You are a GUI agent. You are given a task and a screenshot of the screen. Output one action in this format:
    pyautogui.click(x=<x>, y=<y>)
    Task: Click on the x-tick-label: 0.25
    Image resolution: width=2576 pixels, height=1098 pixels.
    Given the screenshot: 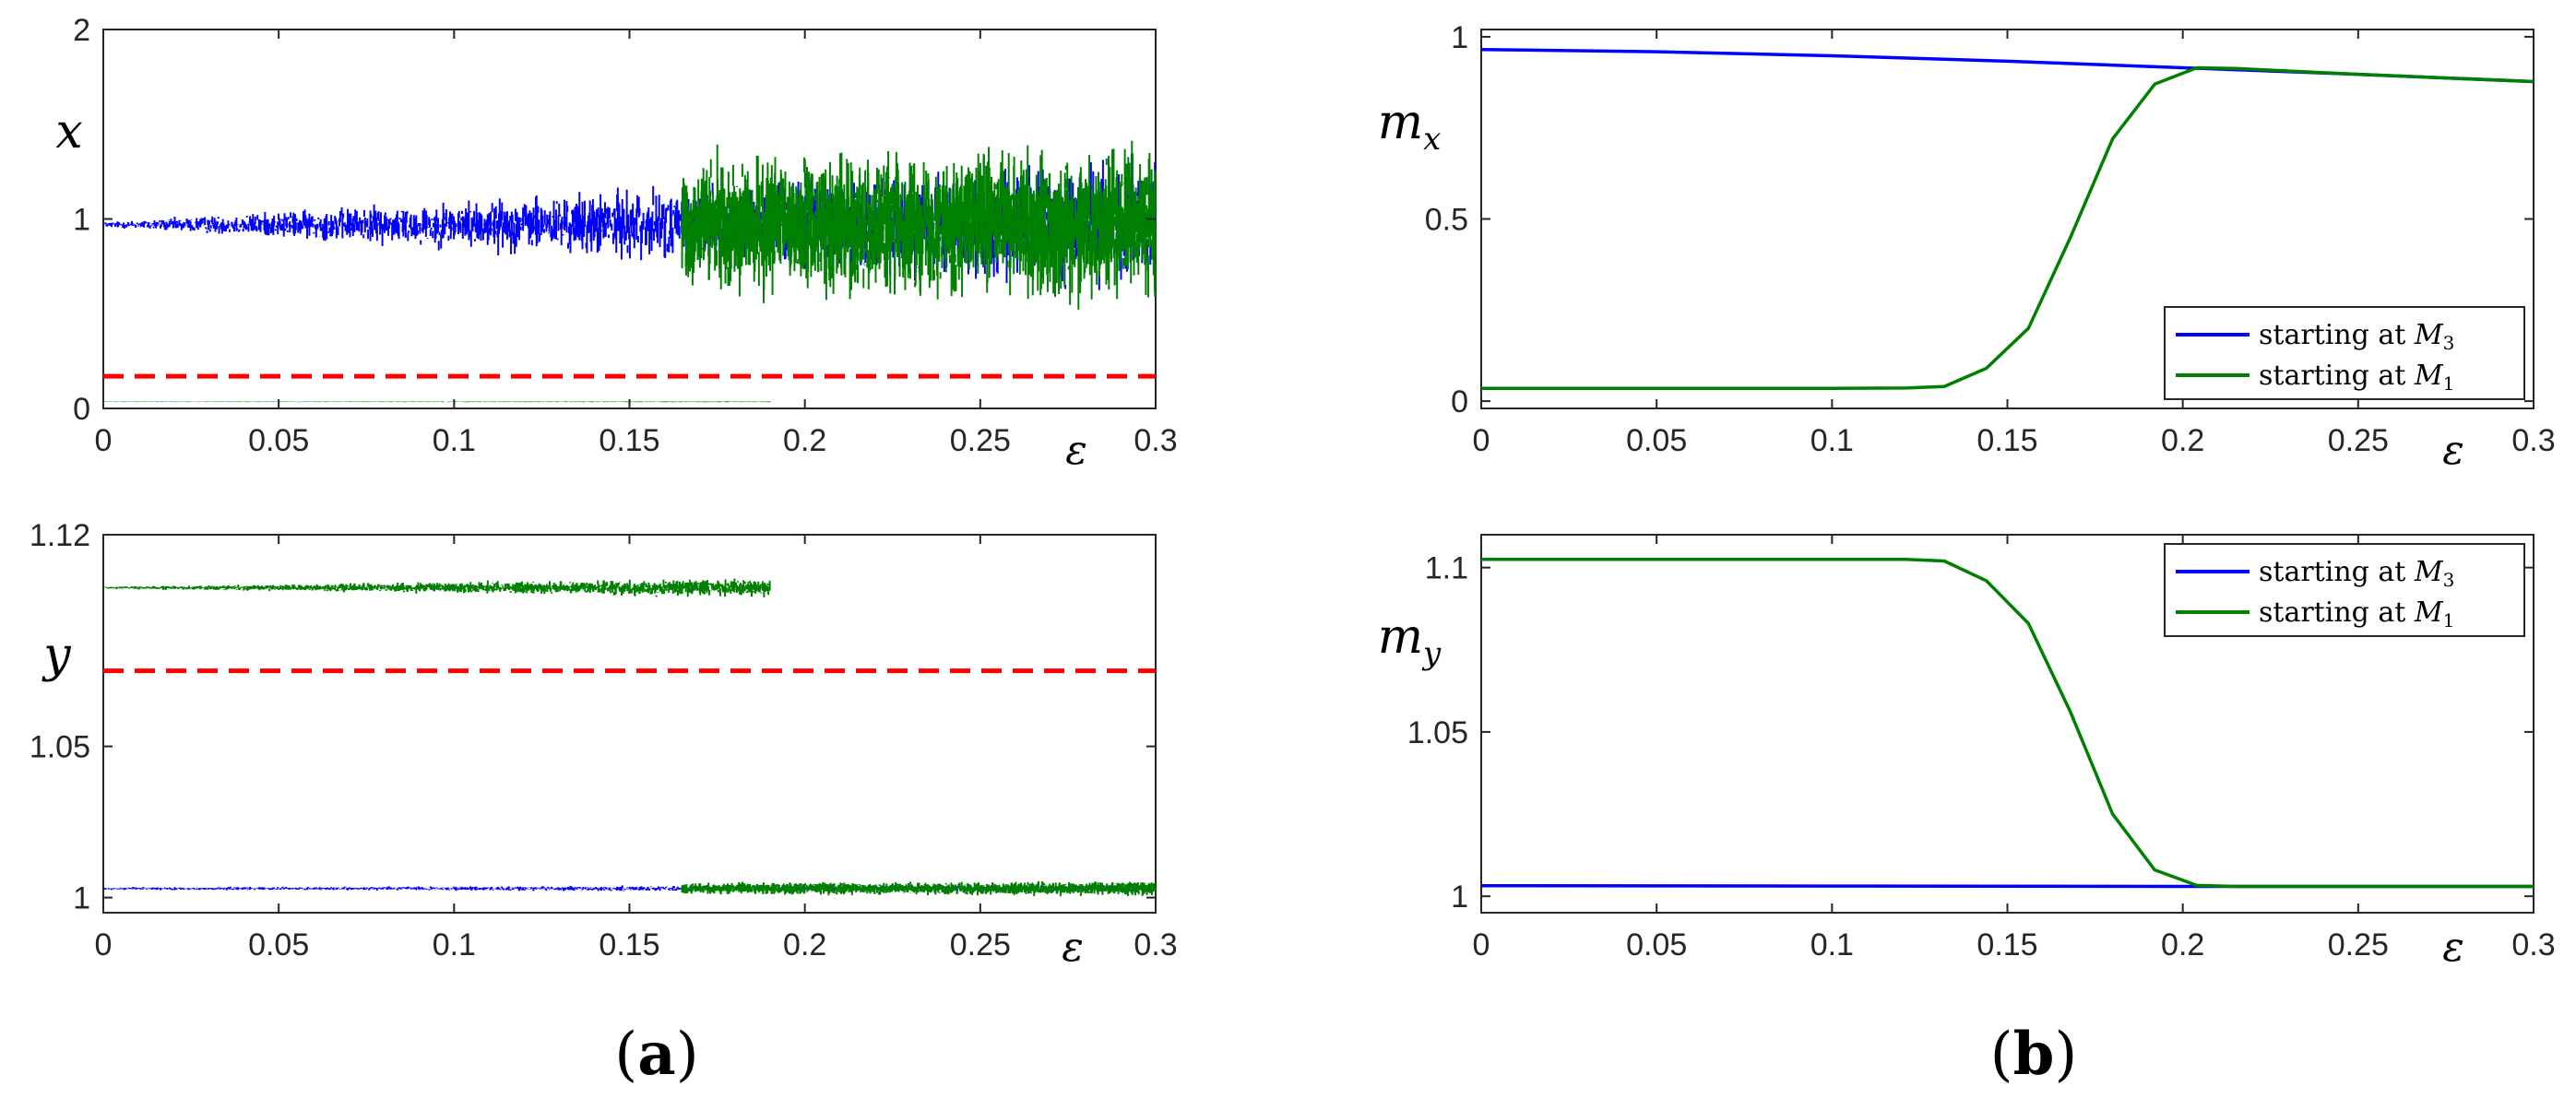 What is the action you would take?
    pyautogui.click(x=981, y=440)
    